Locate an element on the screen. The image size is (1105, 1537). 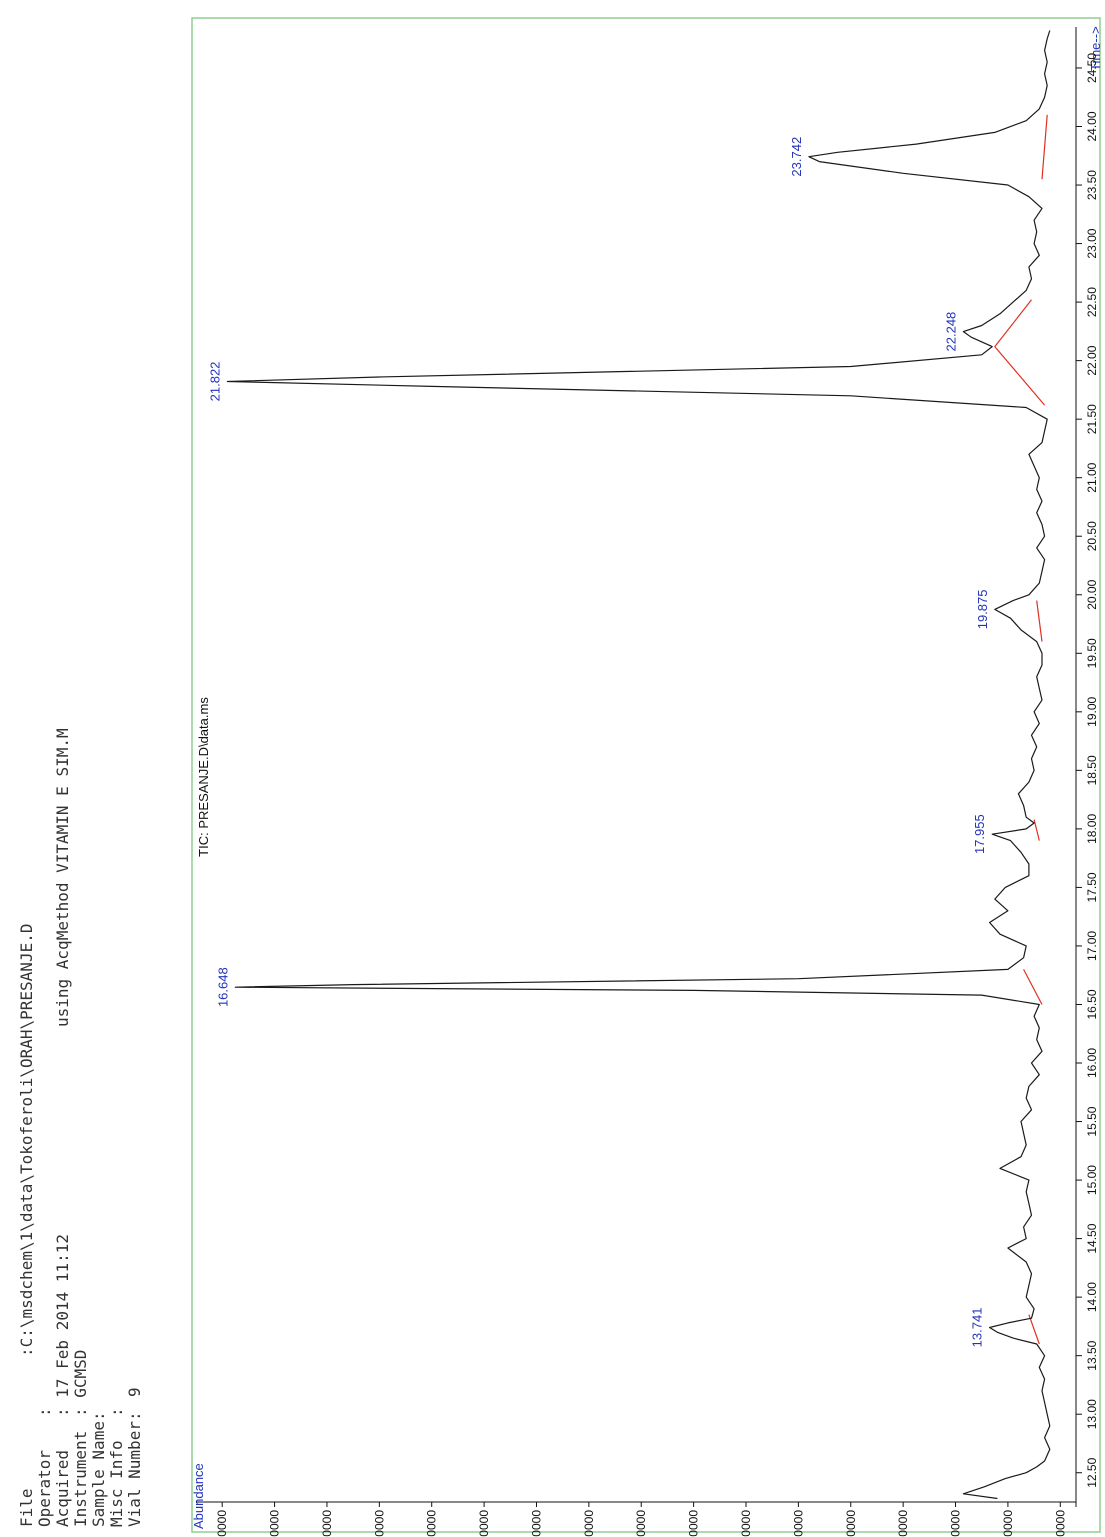
x-tick-label: 22.00 is located at coordinates (1092, 360).